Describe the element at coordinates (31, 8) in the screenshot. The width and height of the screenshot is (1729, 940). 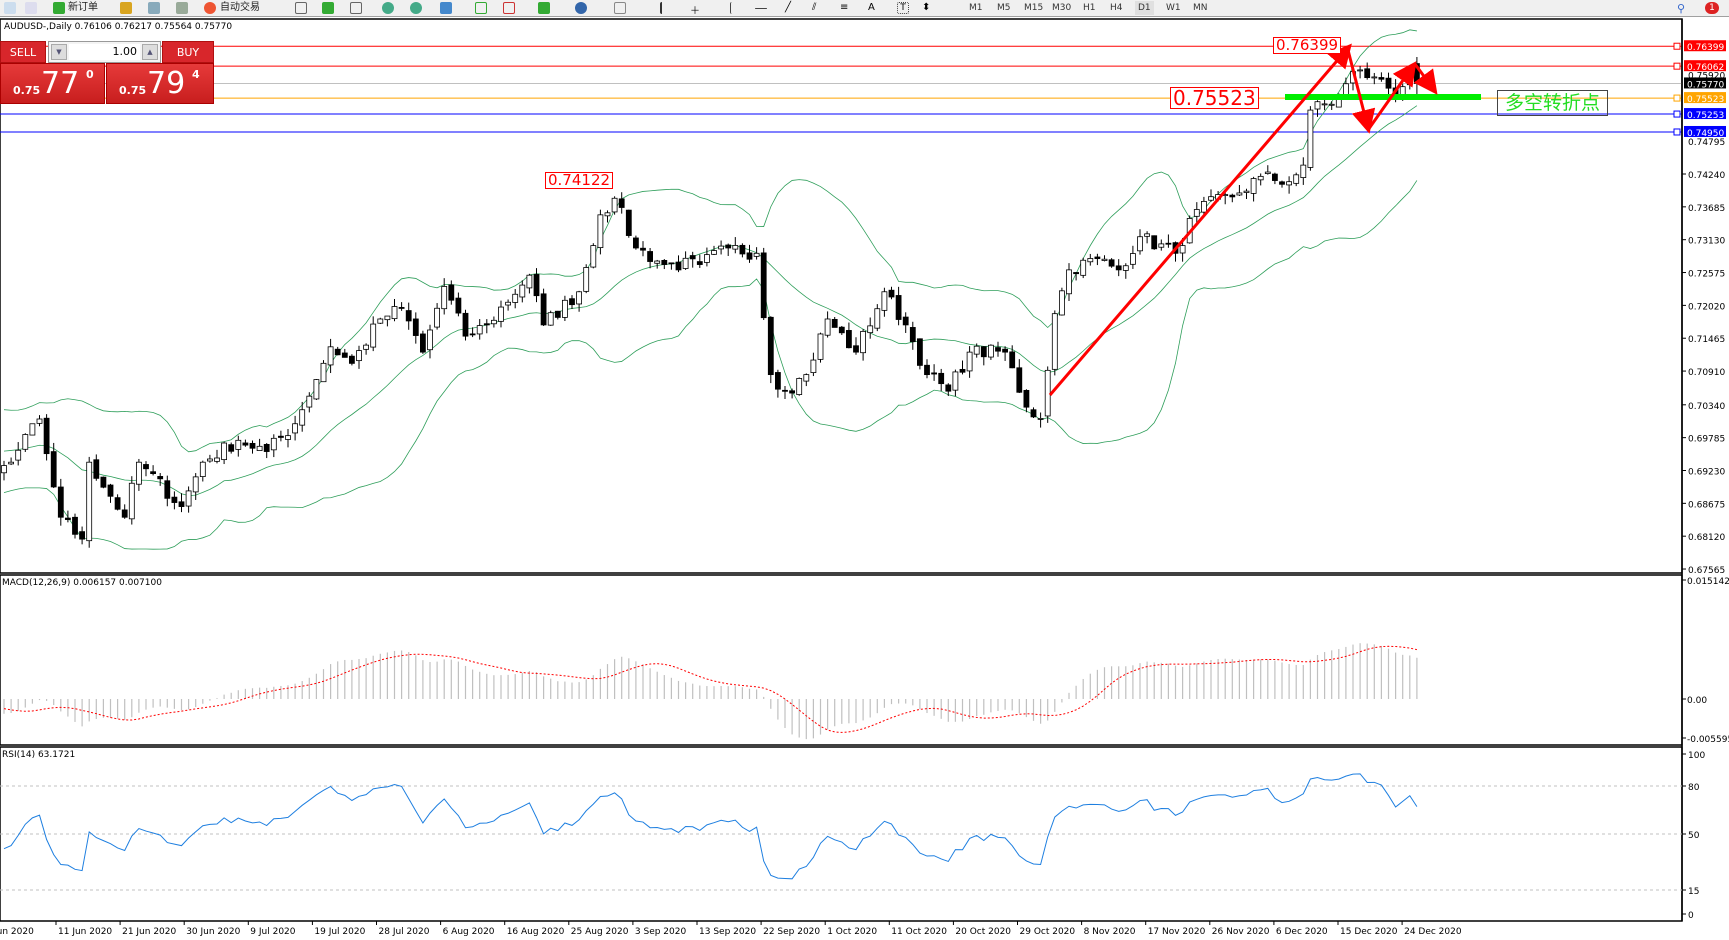
I see `search-icon` at that location.